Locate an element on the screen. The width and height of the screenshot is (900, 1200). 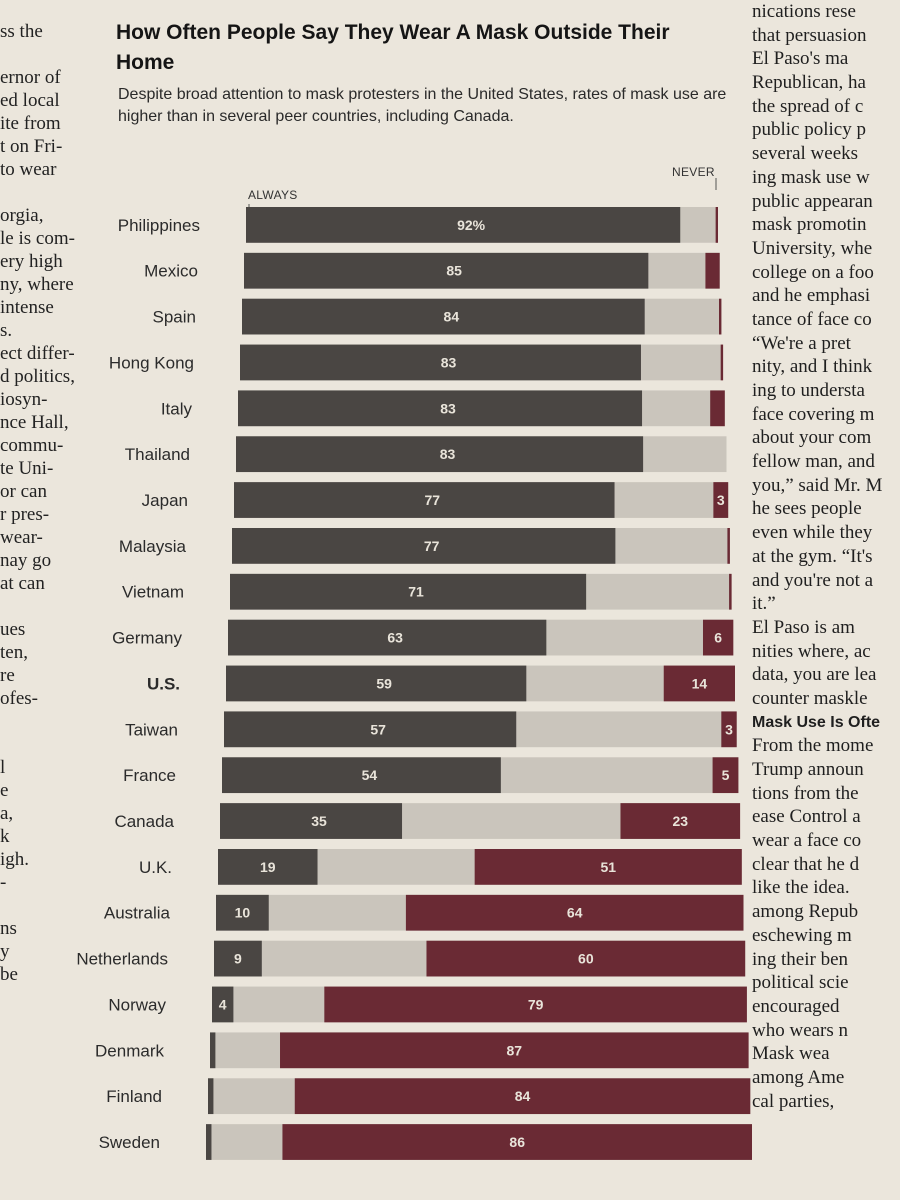
article-line: and you're not a is located at coordinates (813, 580).